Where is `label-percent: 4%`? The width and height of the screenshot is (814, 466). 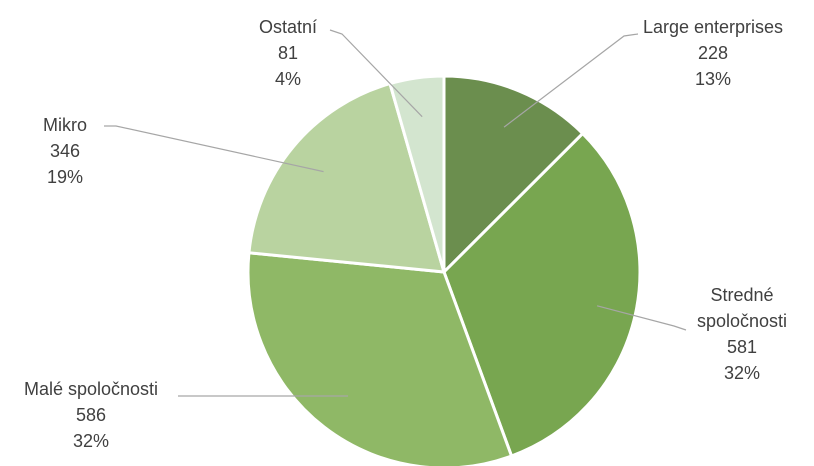
label-percent: 4% is located at coordinates (287, 79).